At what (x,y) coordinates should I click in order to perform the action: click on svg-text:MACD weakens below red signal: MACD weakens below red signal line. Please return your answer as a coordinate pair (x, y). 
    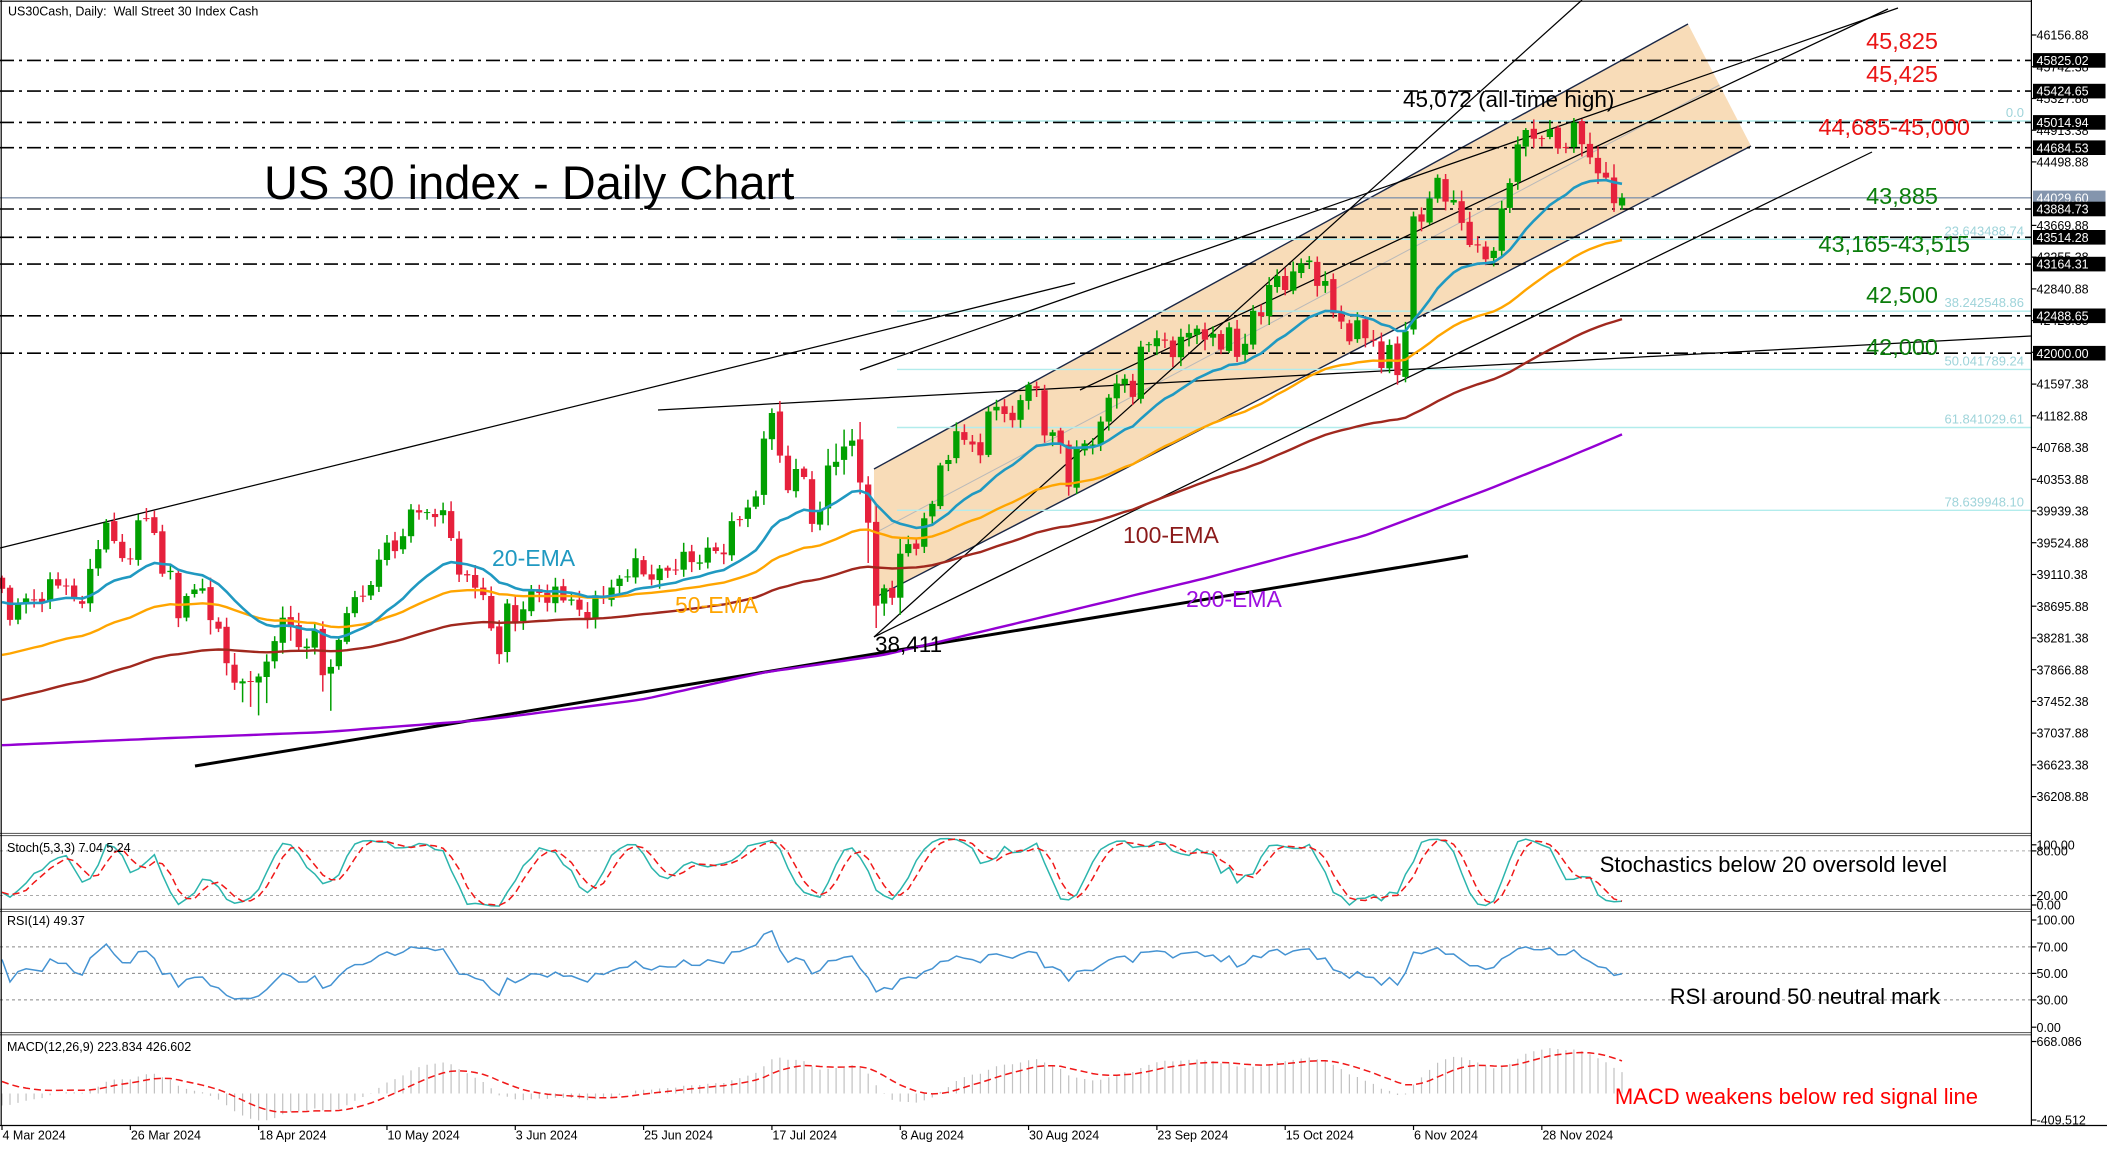
    Looking at the image, I should click on (1796, 1096).